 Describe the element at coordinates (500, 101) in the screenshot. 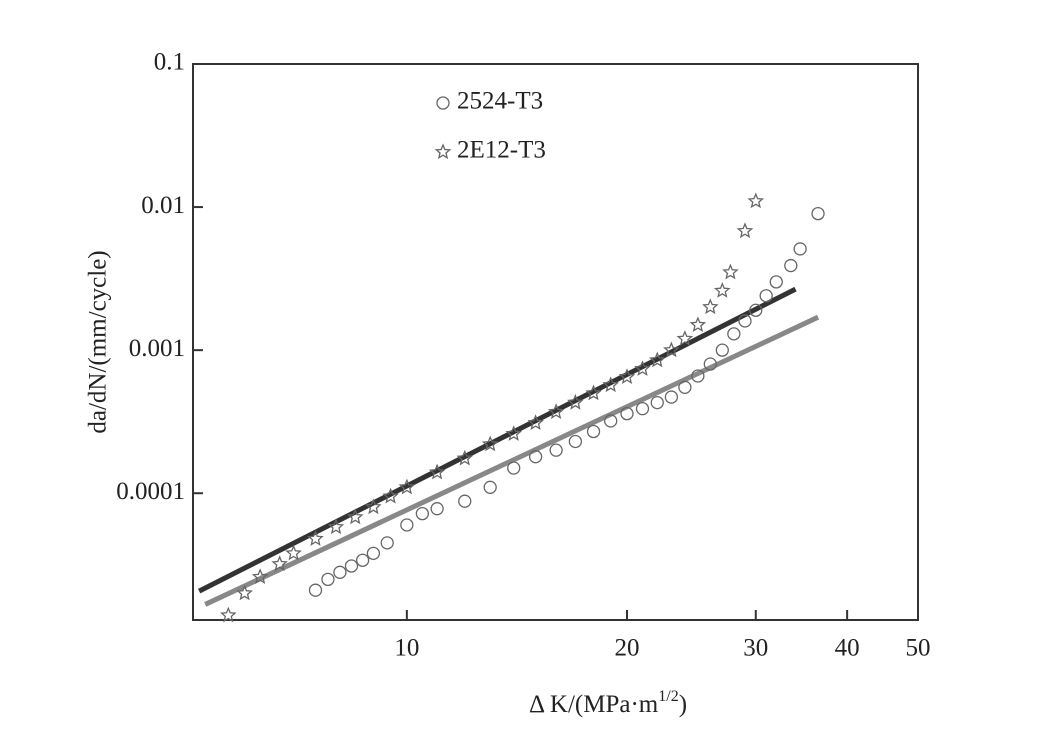

I see `legend-label: 2524-T3` at that location.